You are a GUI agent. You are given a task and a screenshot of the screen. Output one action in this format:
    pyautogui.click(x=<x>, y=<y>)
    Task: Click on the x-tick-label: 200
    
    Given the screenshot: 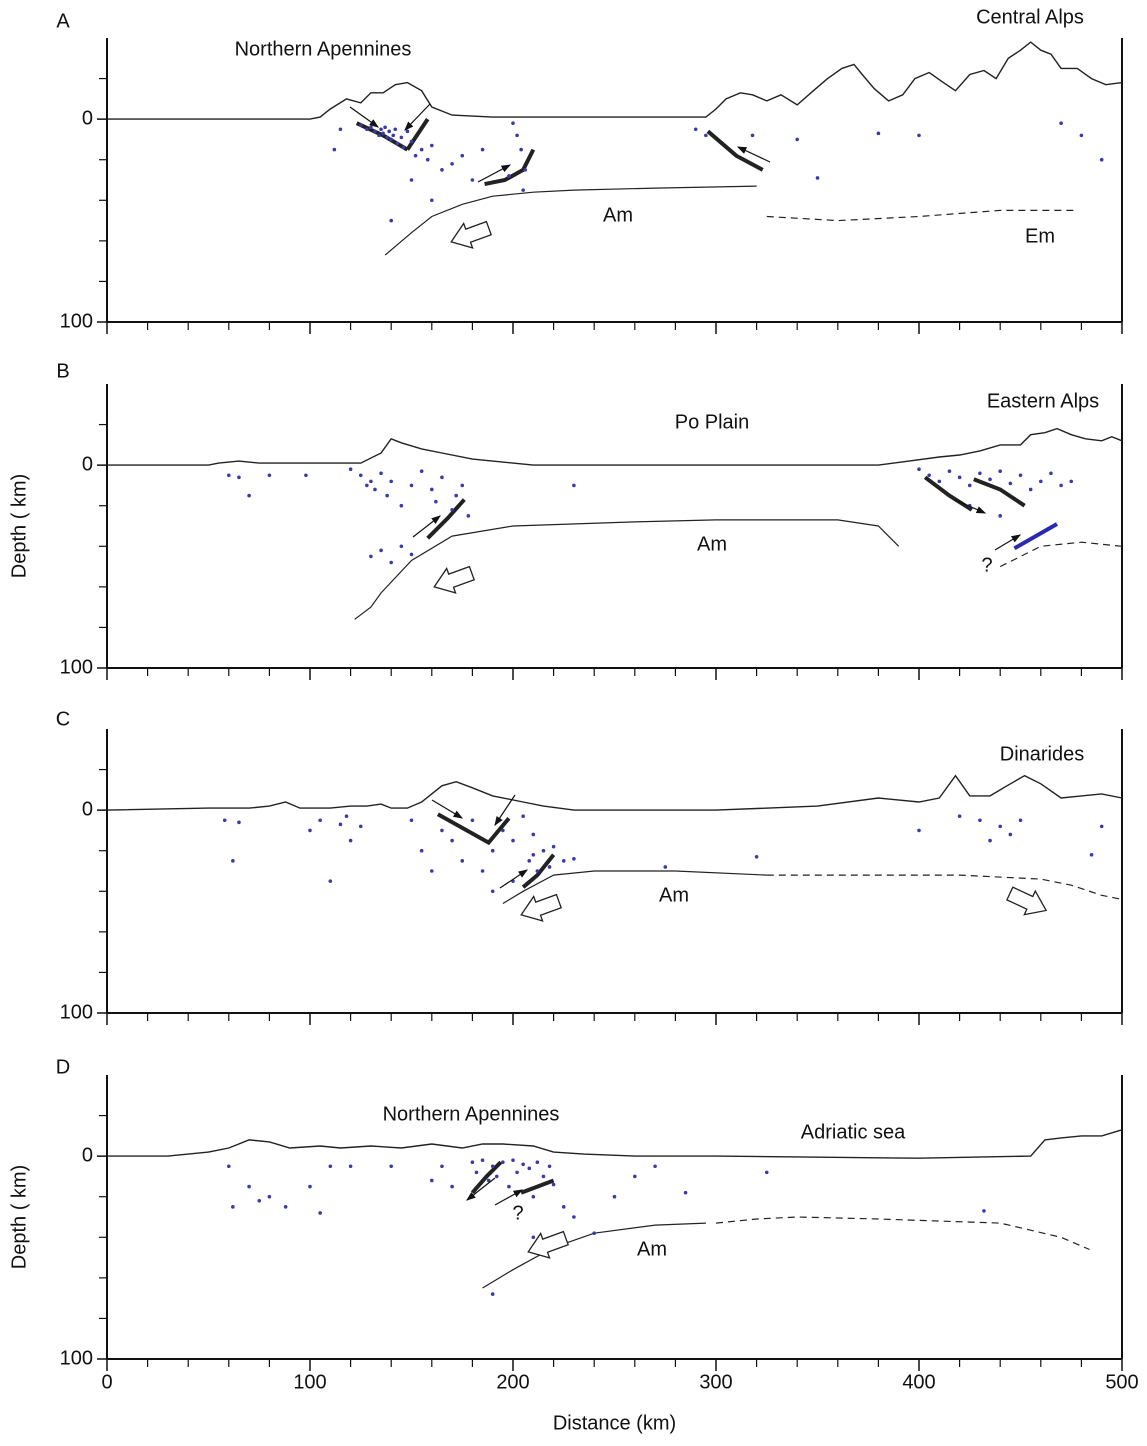 What is the action you would take?
    pyautogui.click(x=512, y=1382)
    